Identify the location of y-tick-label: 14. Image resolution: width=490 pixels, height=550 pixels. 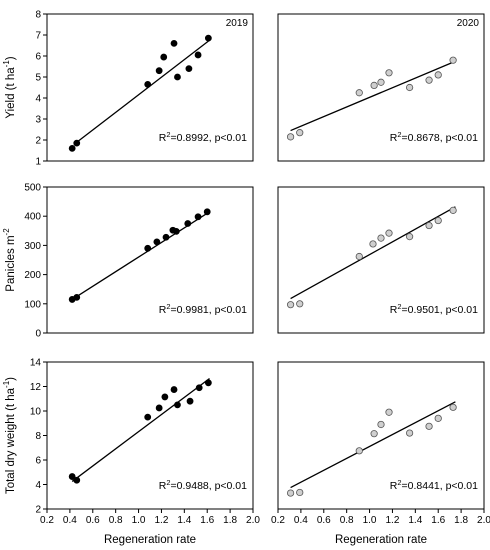
(36, 363).